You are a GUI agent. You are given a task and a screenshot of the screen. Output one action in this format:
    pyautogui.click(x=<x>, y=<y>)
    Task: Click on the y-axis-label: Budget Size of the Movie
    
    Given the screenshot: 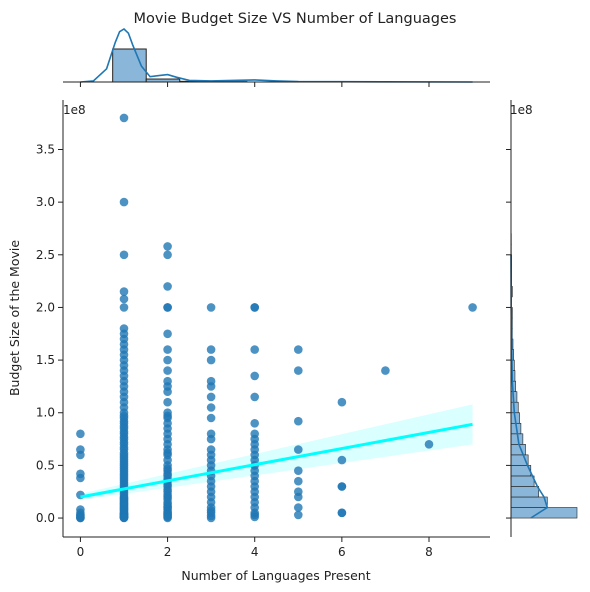 What is the action you would take?
    pyautogui.click(x=14, y=318)
    